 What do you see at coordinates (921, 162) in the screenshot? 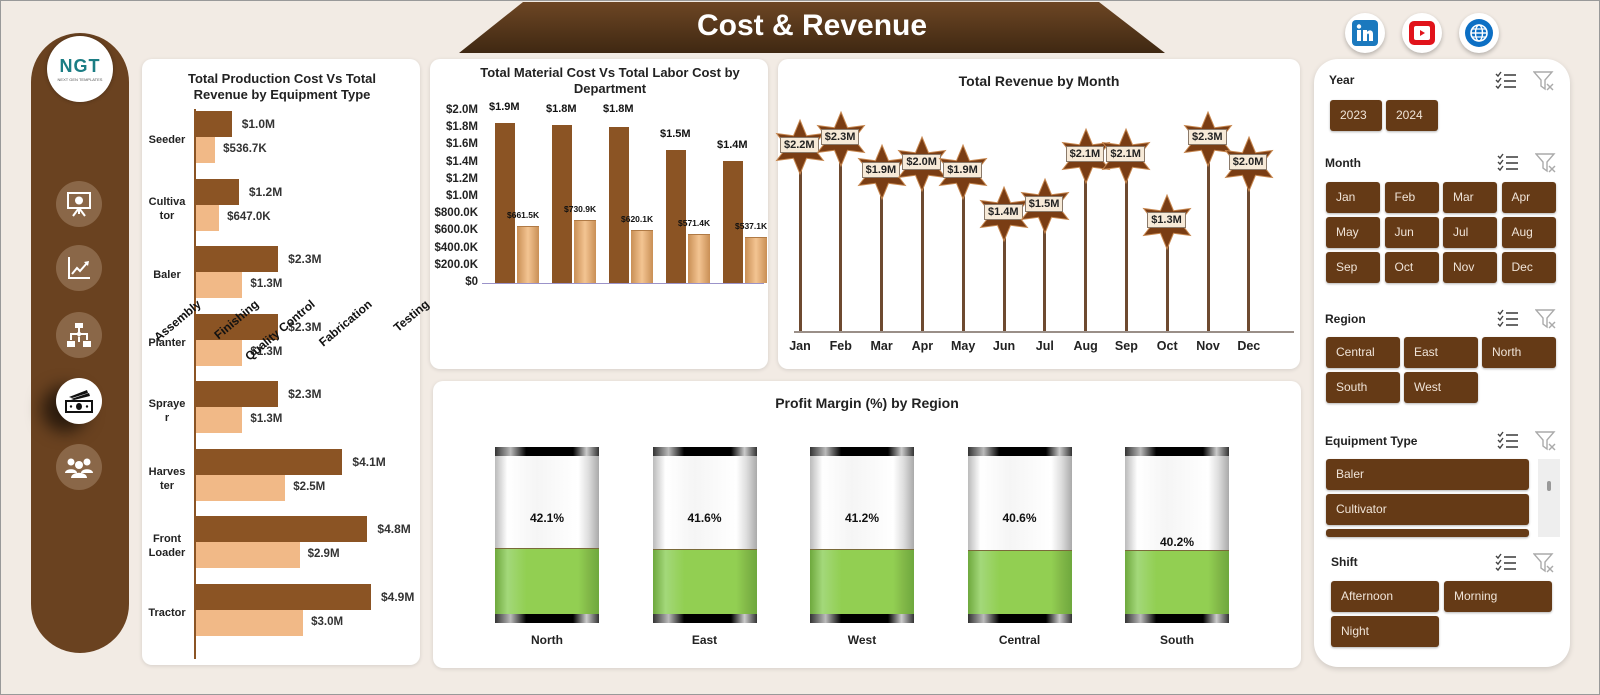
I see `value-label: $2.0M` at bounding box center [921, 162].